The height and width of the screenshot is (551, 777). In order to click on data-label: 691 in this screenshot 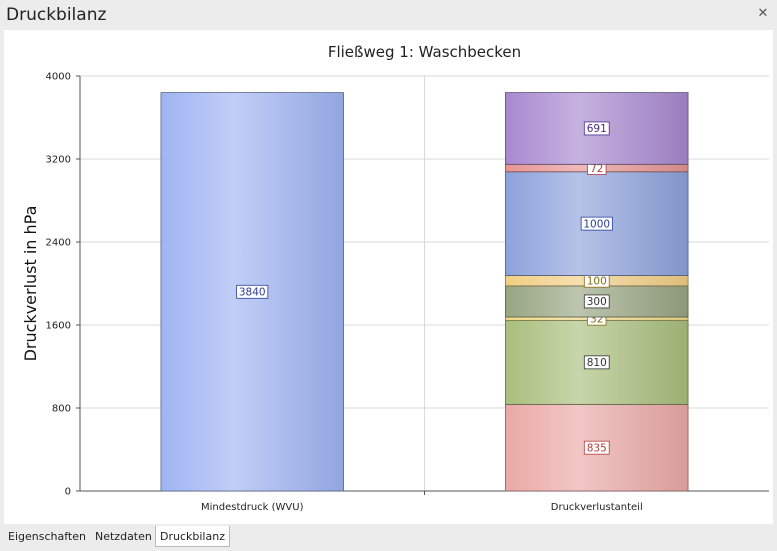, I will do `click(597, 129)`.